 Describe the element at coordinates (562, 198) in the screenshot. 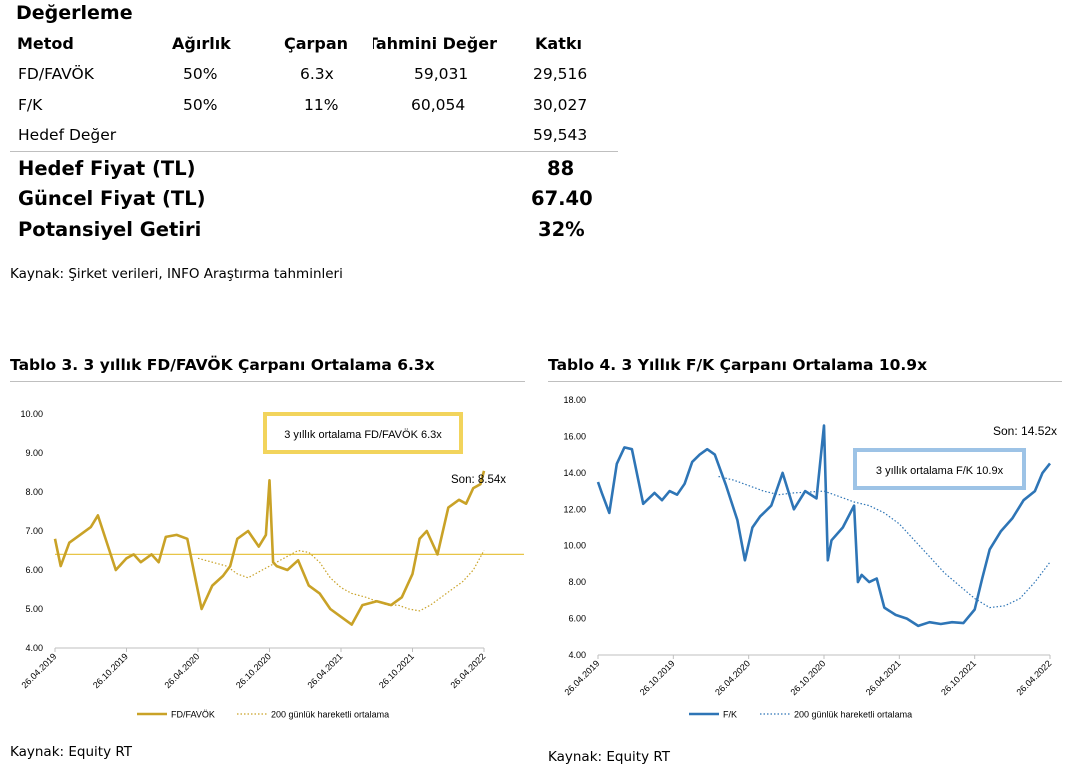

I see `current-price-value: 67.40` at that location.